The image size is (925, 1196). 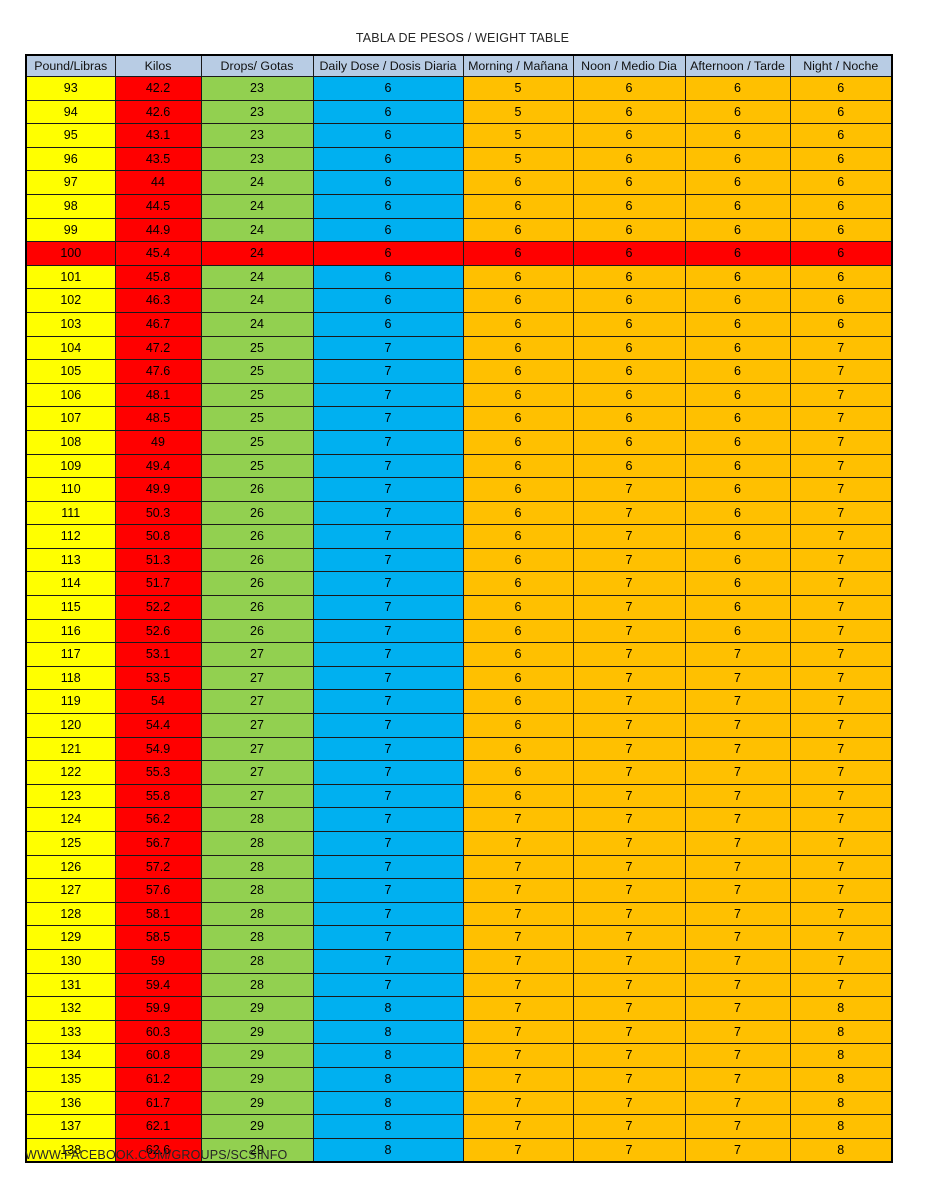 I want to click on footer-link: WWW.FACEBOOK.COM/GROUPS/SCSINFO, so click(x=156, y=1155).